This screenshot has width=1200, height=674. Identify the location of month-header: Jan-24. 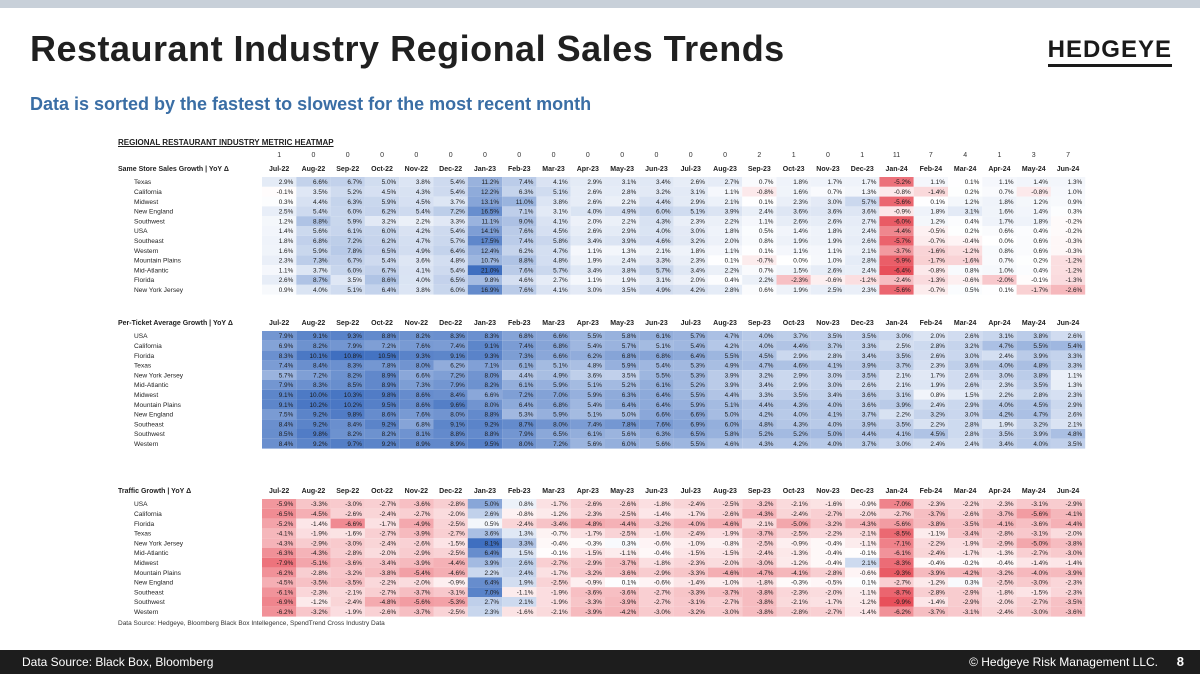
(896, 323).